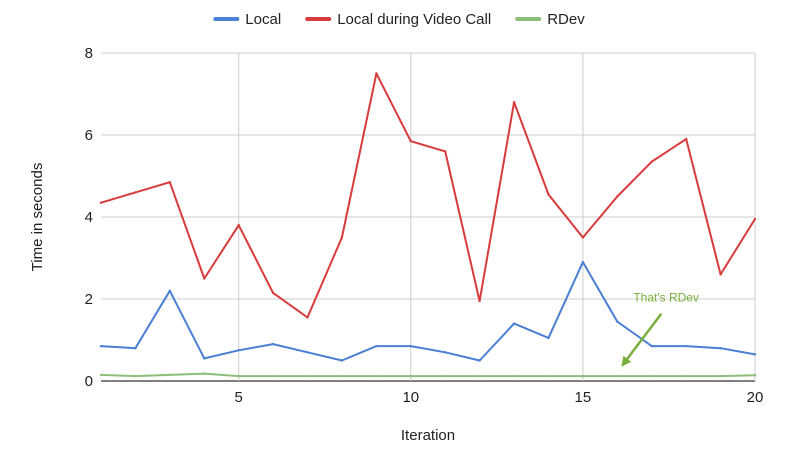 This screenshot has height=454, width=800. What do you see at coordinates (263, 19) in the screenshot?
I see `legend-label: Local` at bounding box center [263, 19].